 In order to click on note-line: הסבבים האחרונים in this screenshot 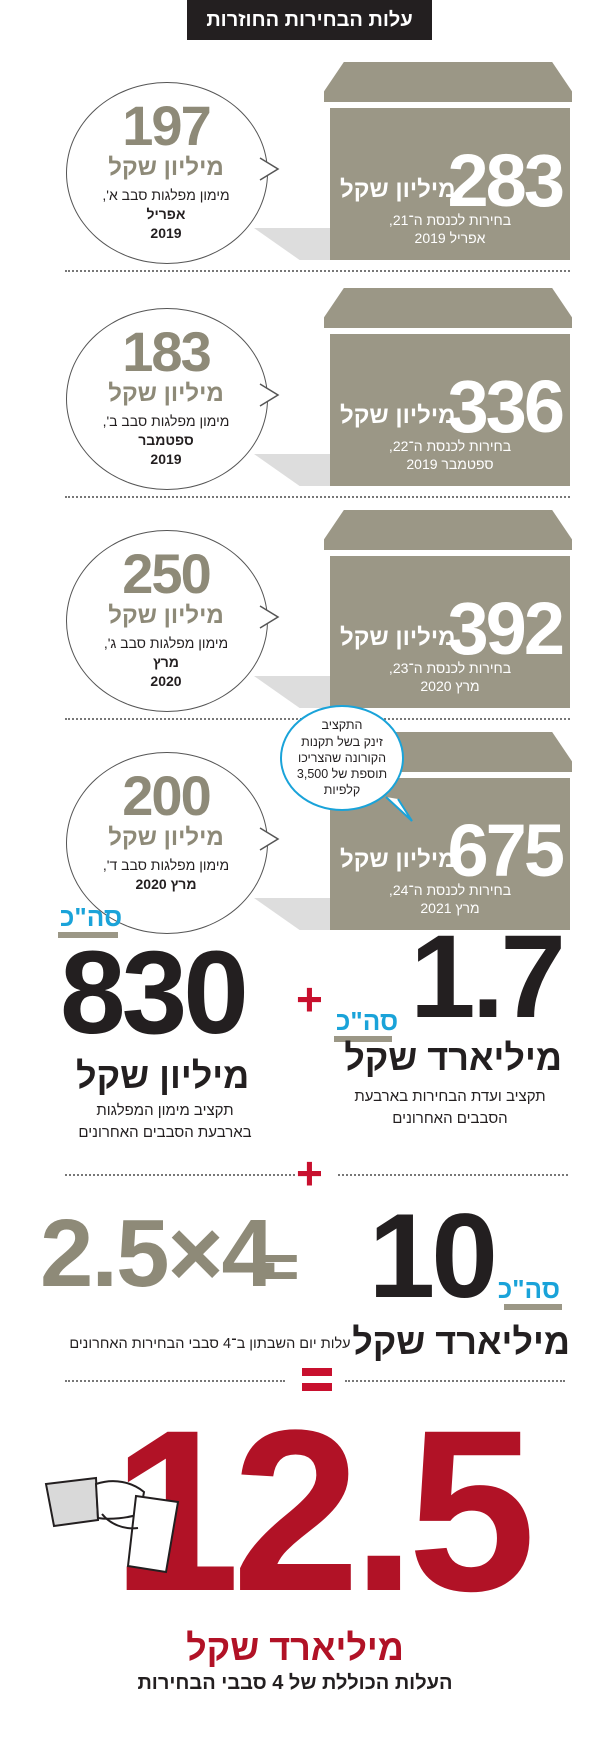, I will do `click(450, 1118)`.